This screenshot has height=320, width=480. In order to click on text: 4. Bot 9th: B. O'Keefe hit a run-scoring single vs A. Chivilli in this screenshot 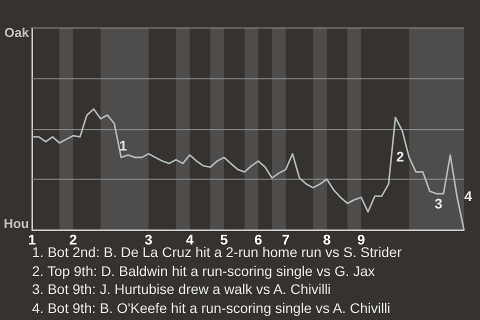, I will do `click(212, 307)`.